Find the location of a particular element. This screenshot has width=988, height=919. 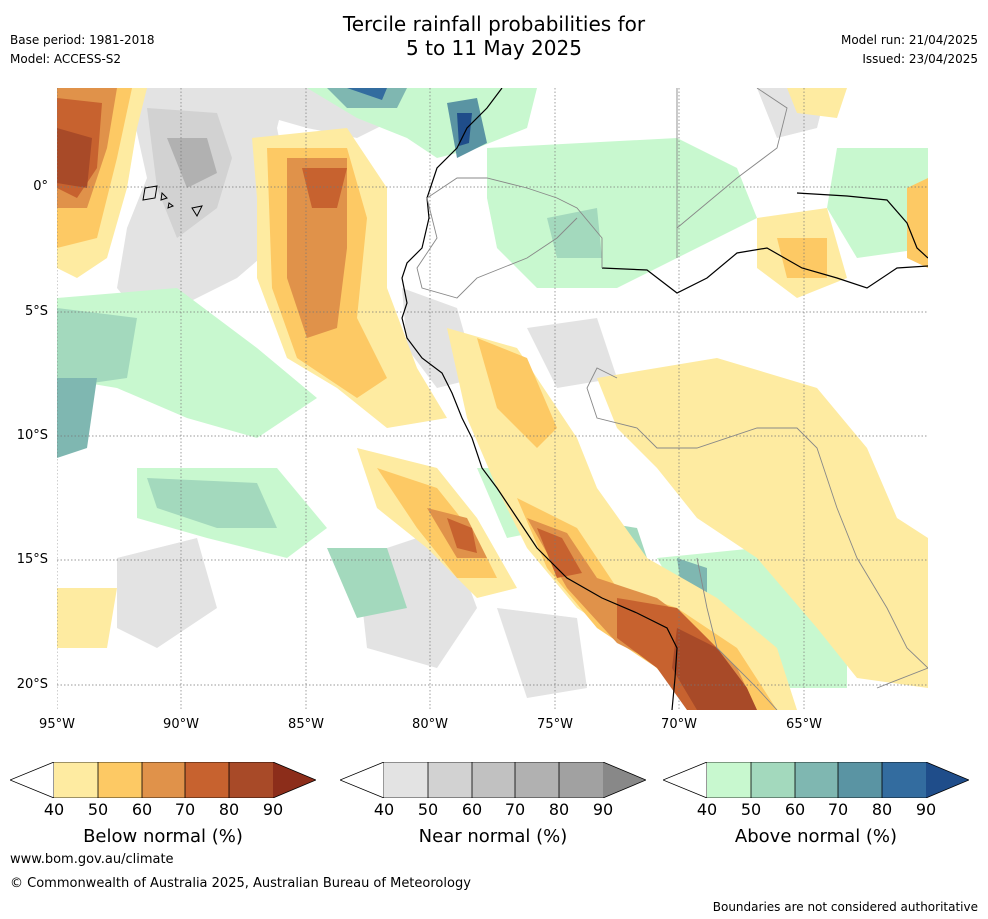

lon-label: 70°W is located at coordinates (679, 724).